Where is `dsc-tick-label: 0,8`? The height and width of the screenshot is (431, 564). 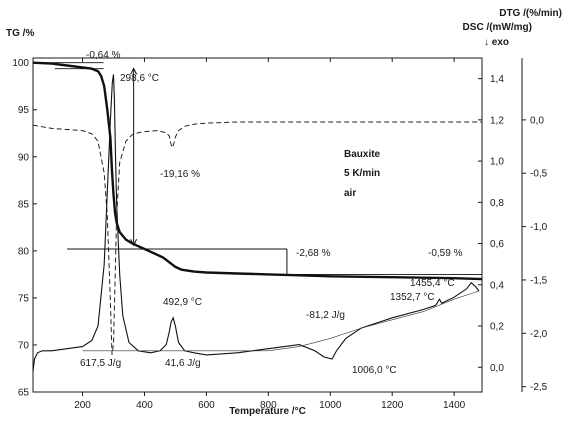
dsc-tick-label: 0,8 is located at coordinates (497, 203).